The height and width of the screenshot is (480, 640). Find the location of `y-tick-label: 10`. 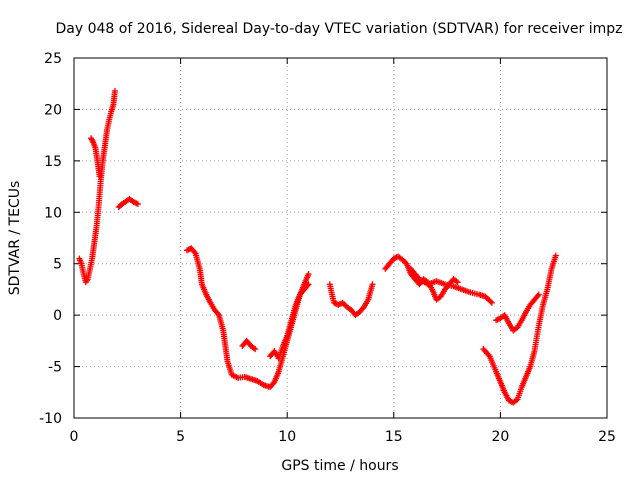

y-tick-label: 10 is located at coordinates (53, 213).